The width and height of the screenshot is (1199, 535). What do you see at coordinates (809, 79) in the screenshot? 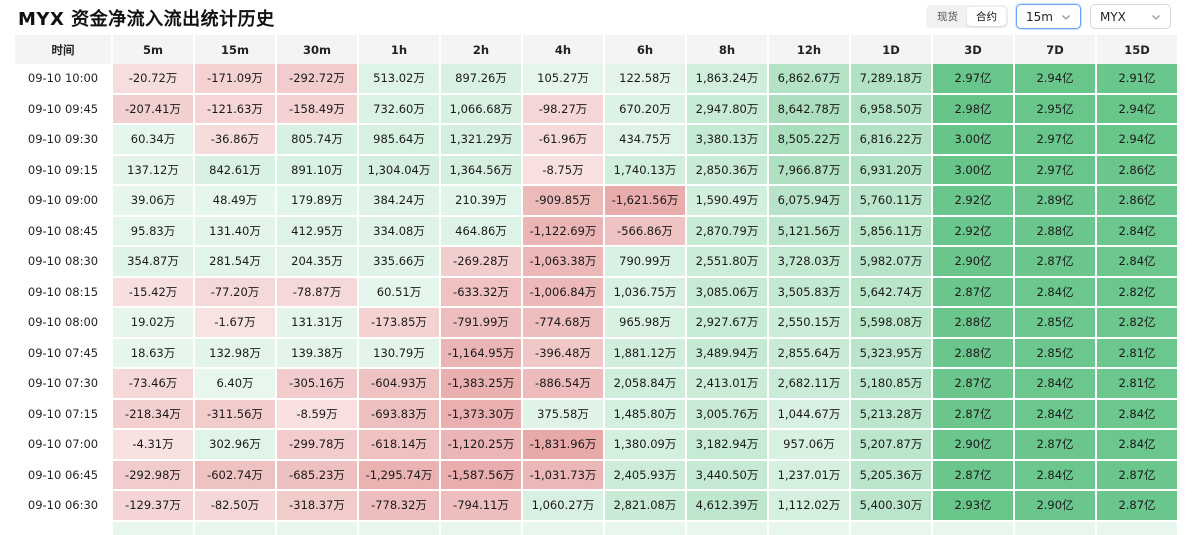
I see `netflow-cell: 6,862.67万` at bounding box center [809, 79].